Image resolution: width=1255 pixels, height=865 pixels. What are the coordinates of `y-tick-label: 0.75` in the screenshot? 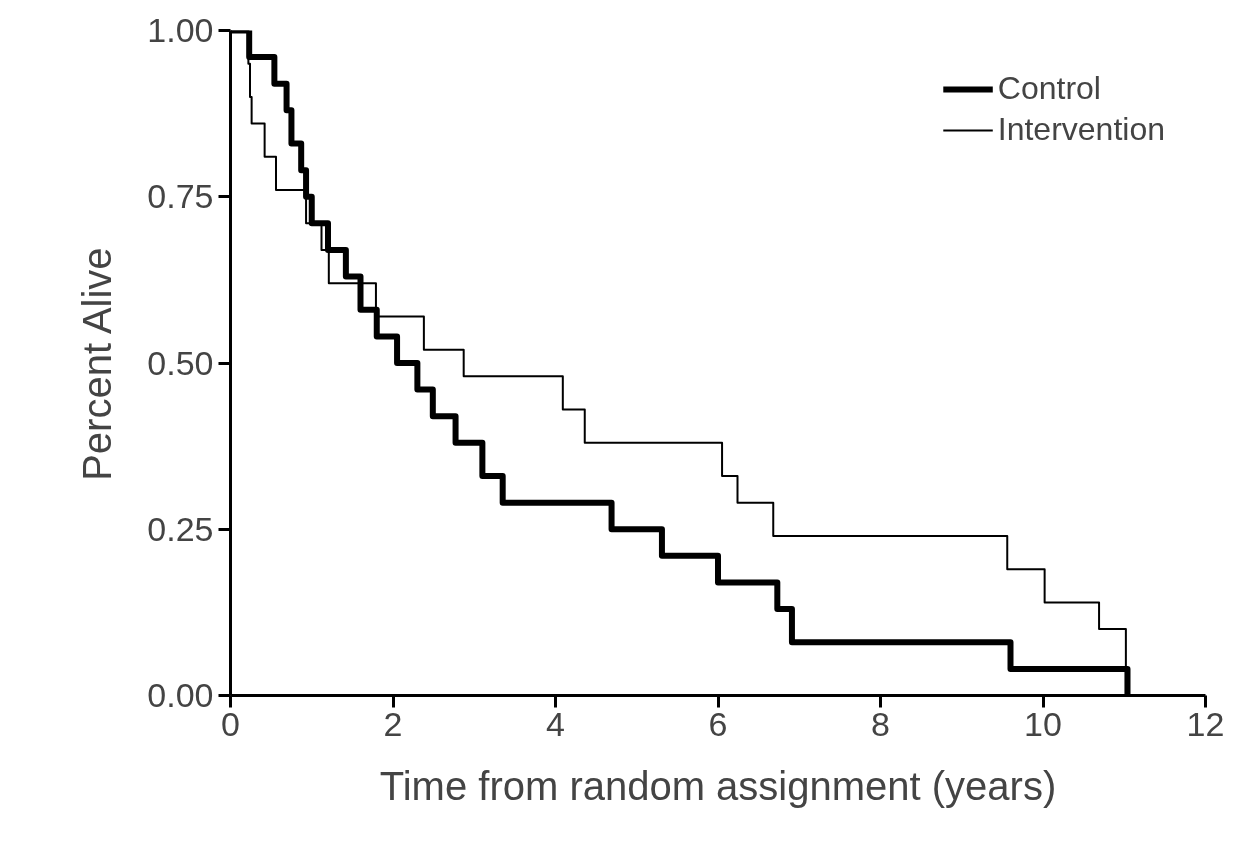 It's located at (180, 196).